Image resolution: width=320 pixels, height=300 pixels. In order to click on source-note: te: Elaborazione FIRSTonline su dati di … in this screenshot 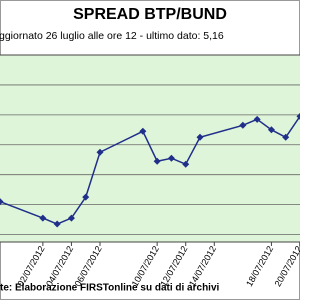, I will do `click(110, 288)`.